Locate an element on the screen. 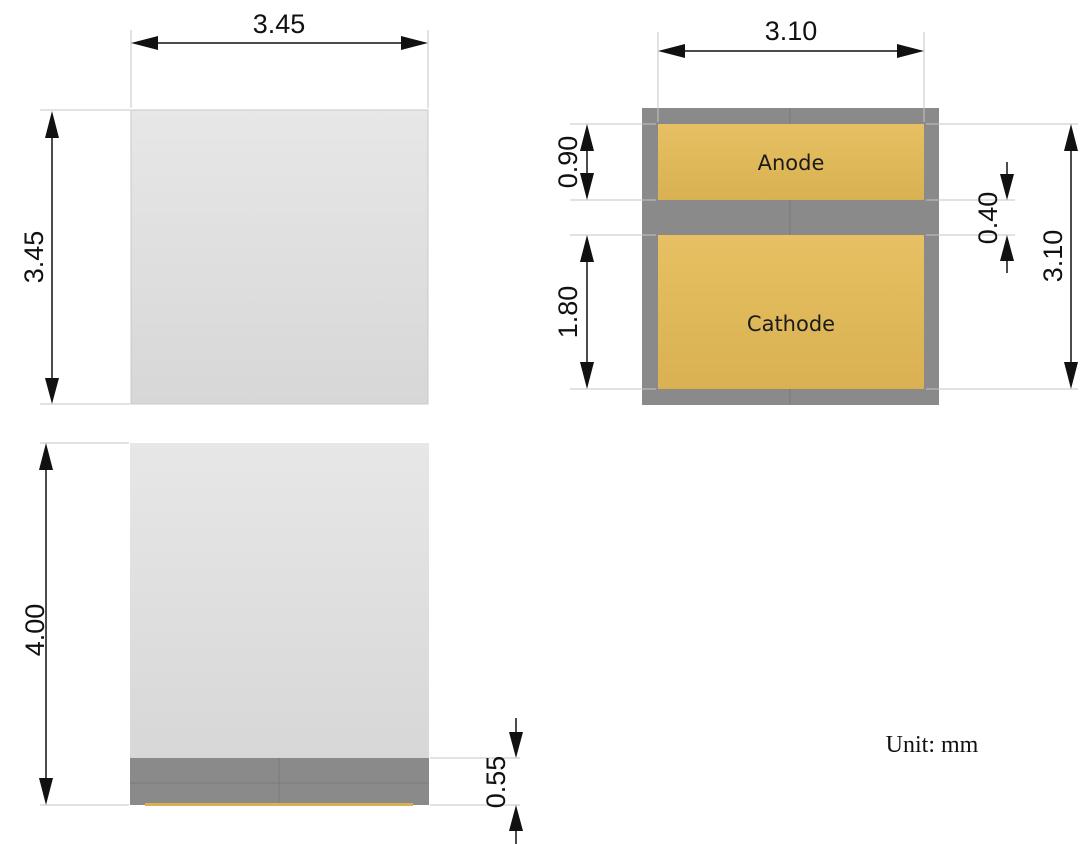  anode-pad is located at coordinates (791, 162).